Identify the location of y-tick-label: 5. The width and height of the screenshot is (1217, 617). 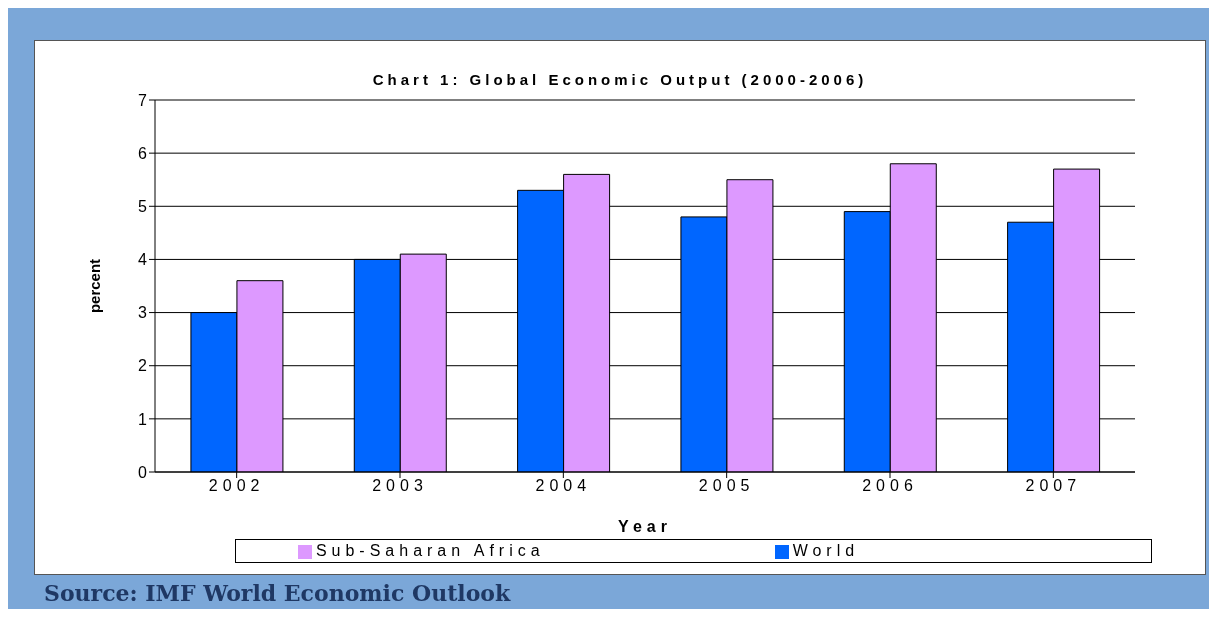
(143, 206).